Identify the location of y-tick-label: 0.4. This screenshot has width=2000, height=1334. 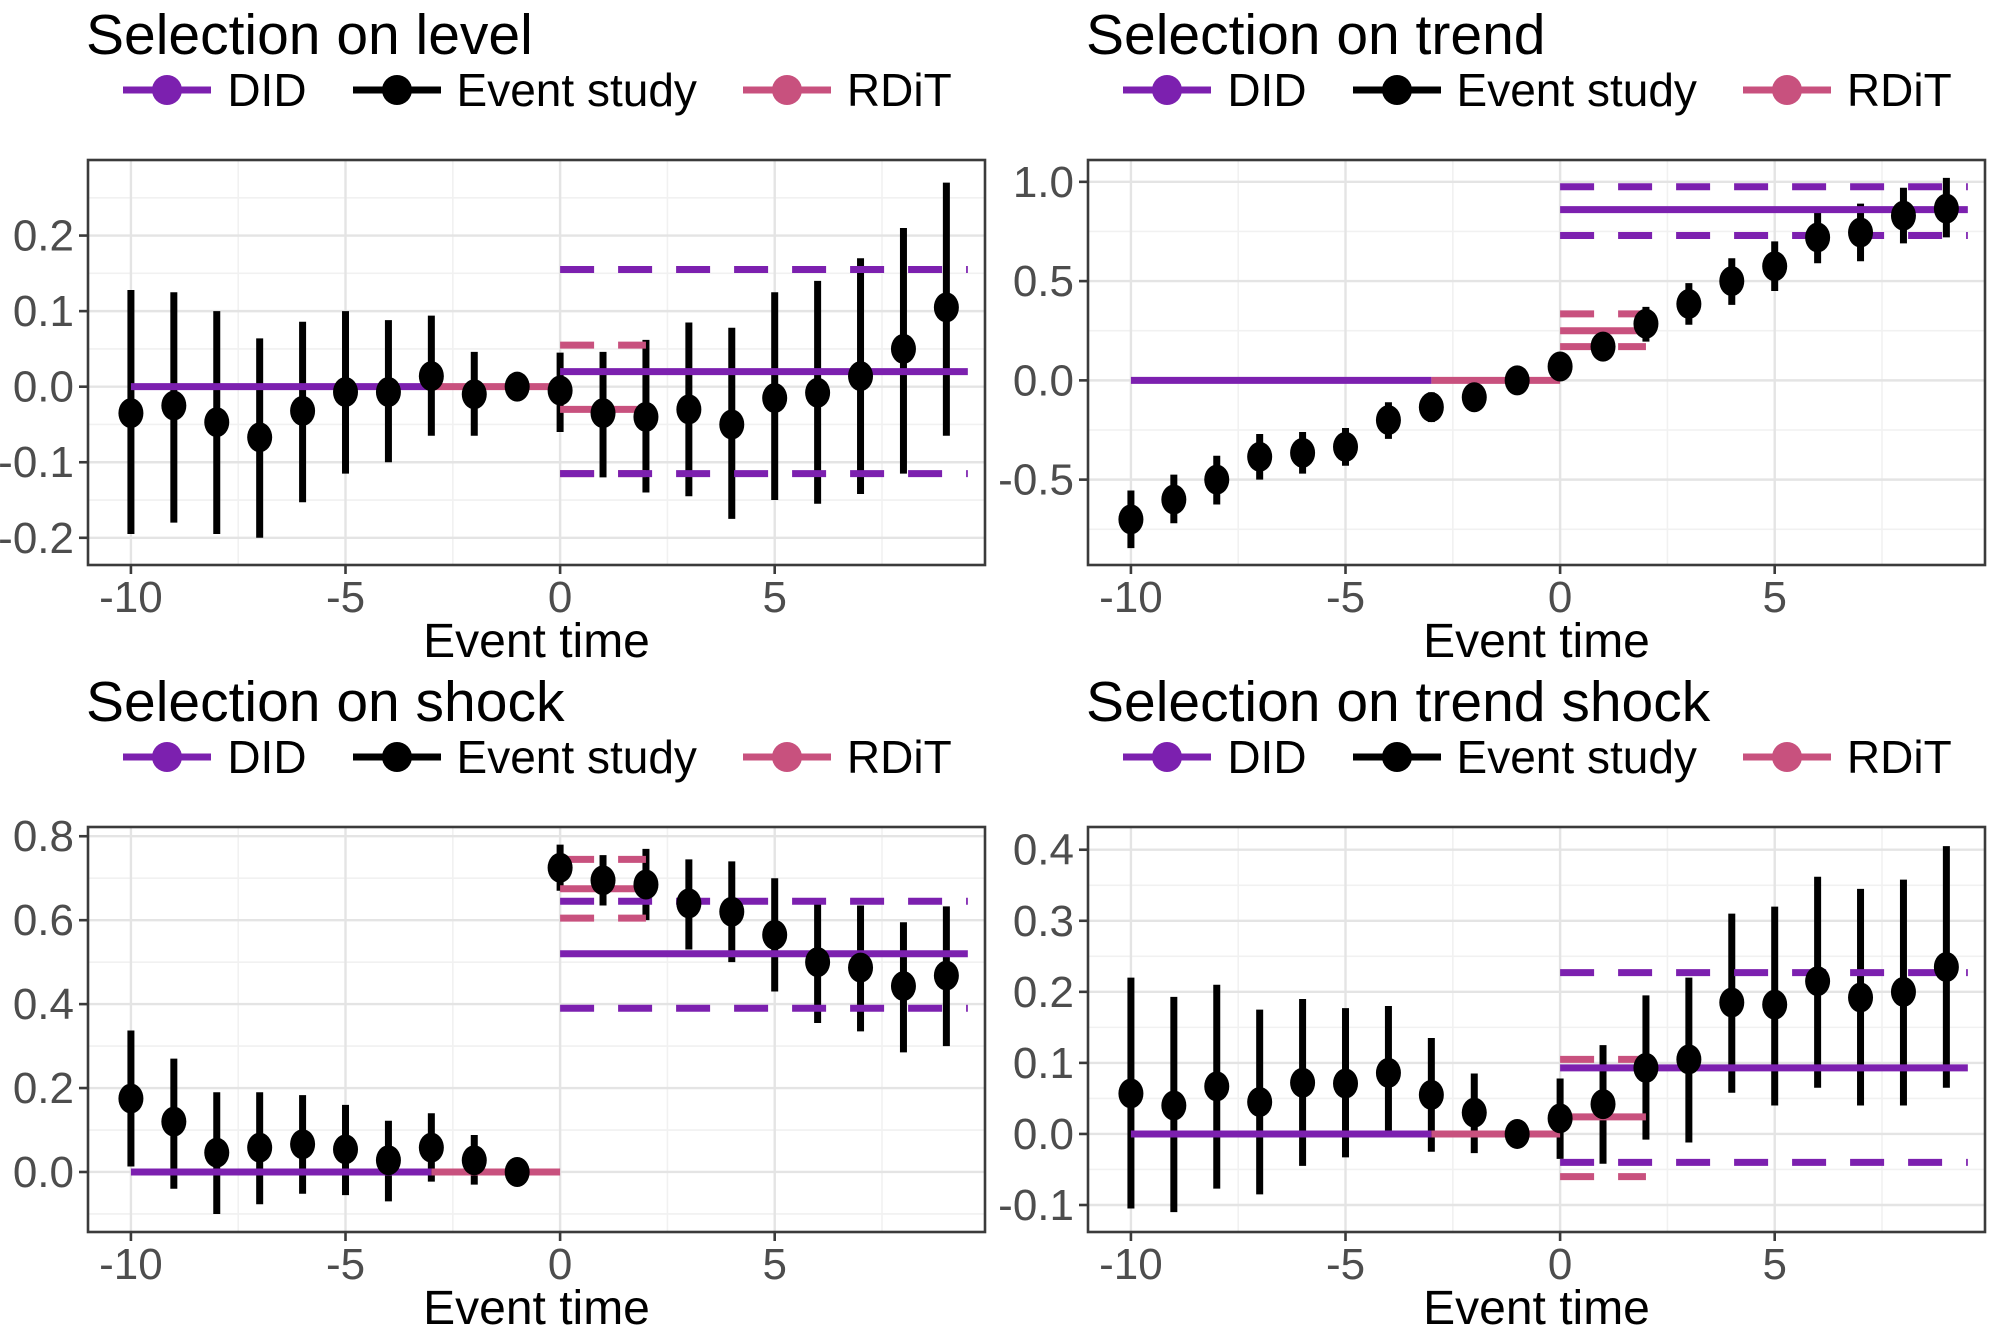
(1043, 850).